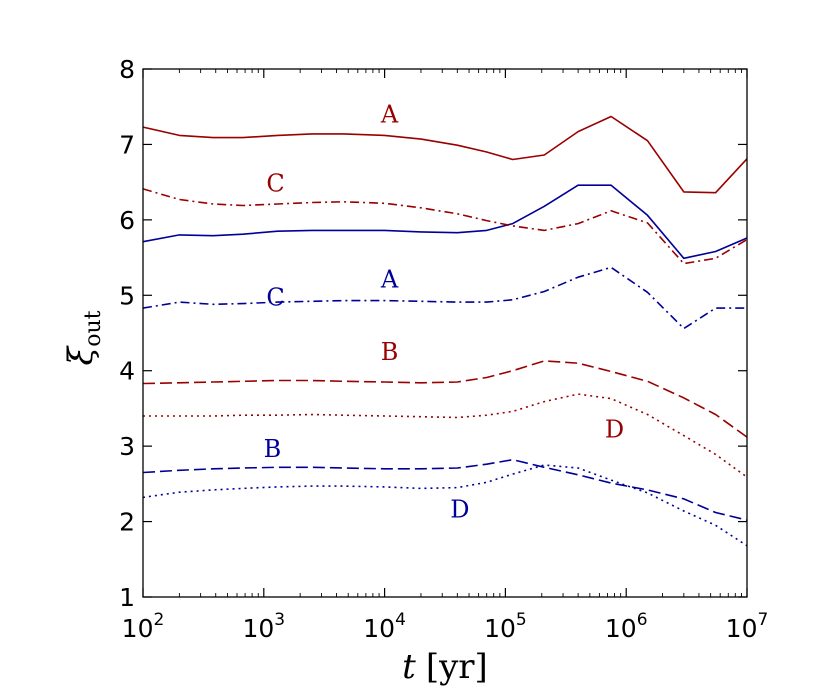  I want to click on series-line-c-red, so click(445, 226).